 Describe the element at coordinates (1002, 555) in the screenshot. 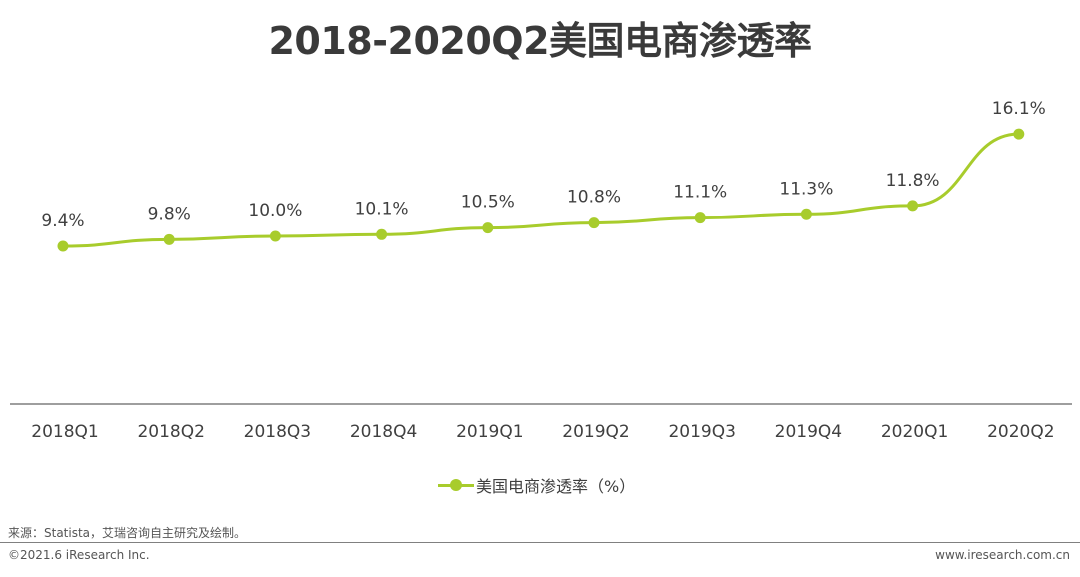

I see `website-url: www.iresearch.com.cn` at that location.